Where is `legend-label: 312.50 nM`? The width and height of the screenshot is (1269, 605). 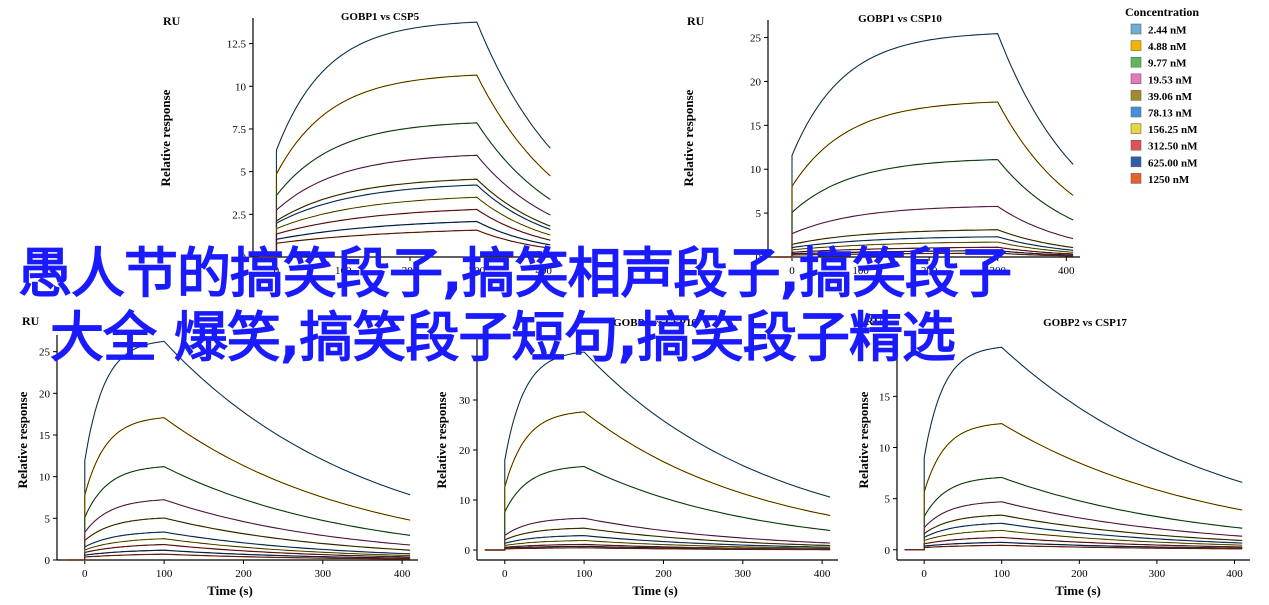
legend-label: 312.50 nM is located at coordinates (1173, 147).